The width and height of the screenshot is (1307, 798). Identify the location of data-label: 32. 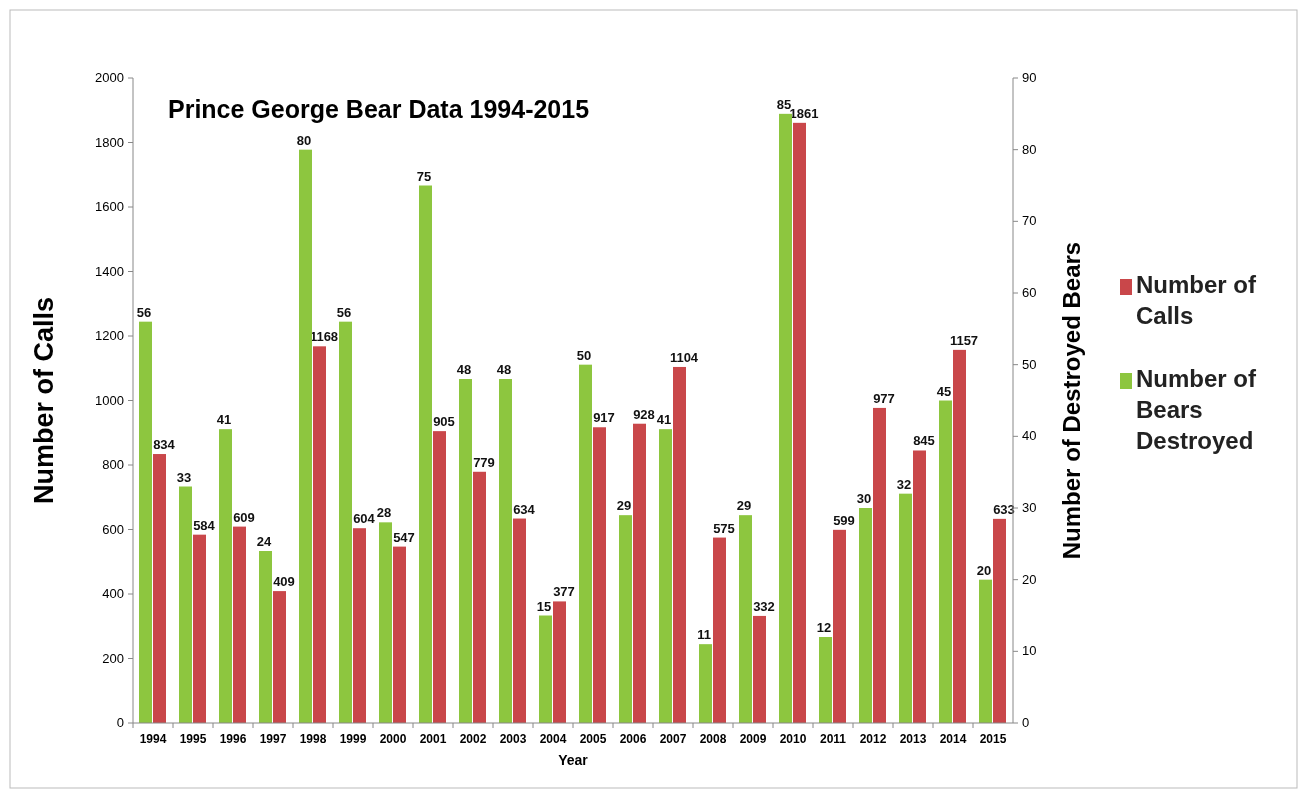
(904, 484).